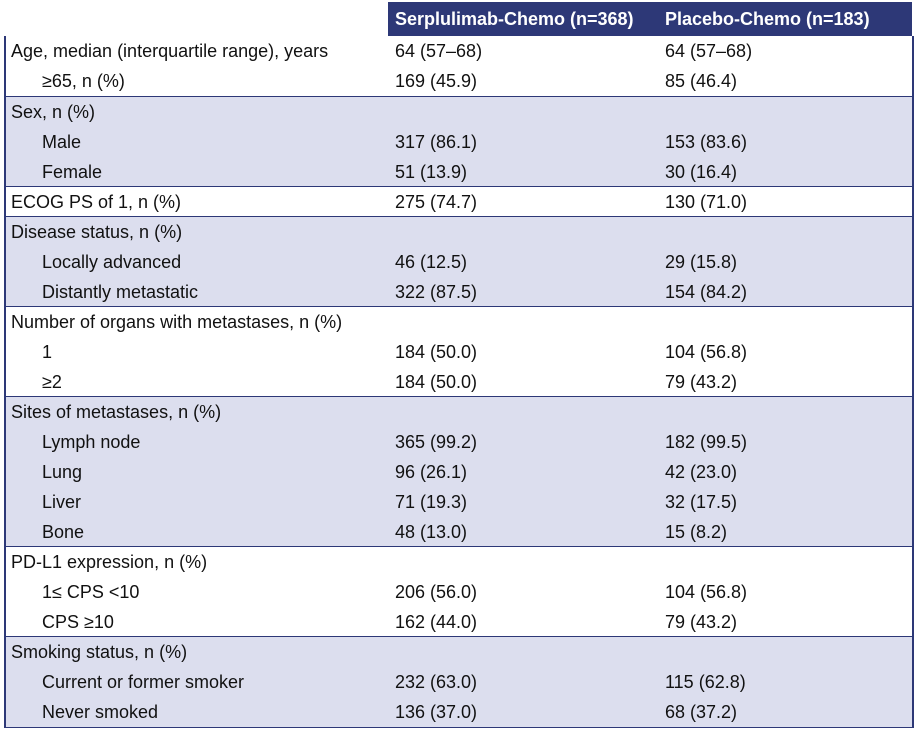 The image size is (917, 730). I want to click on row-sublabel: Lung, so click(62, 472).